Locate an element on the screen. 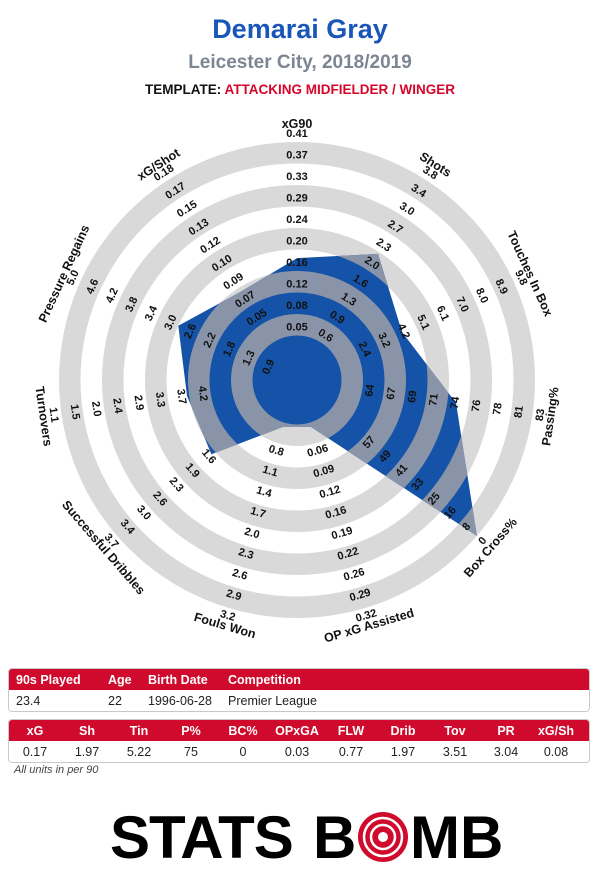  info-value-birth-date: 1996-06-28 is located at coordinates (180, 700).